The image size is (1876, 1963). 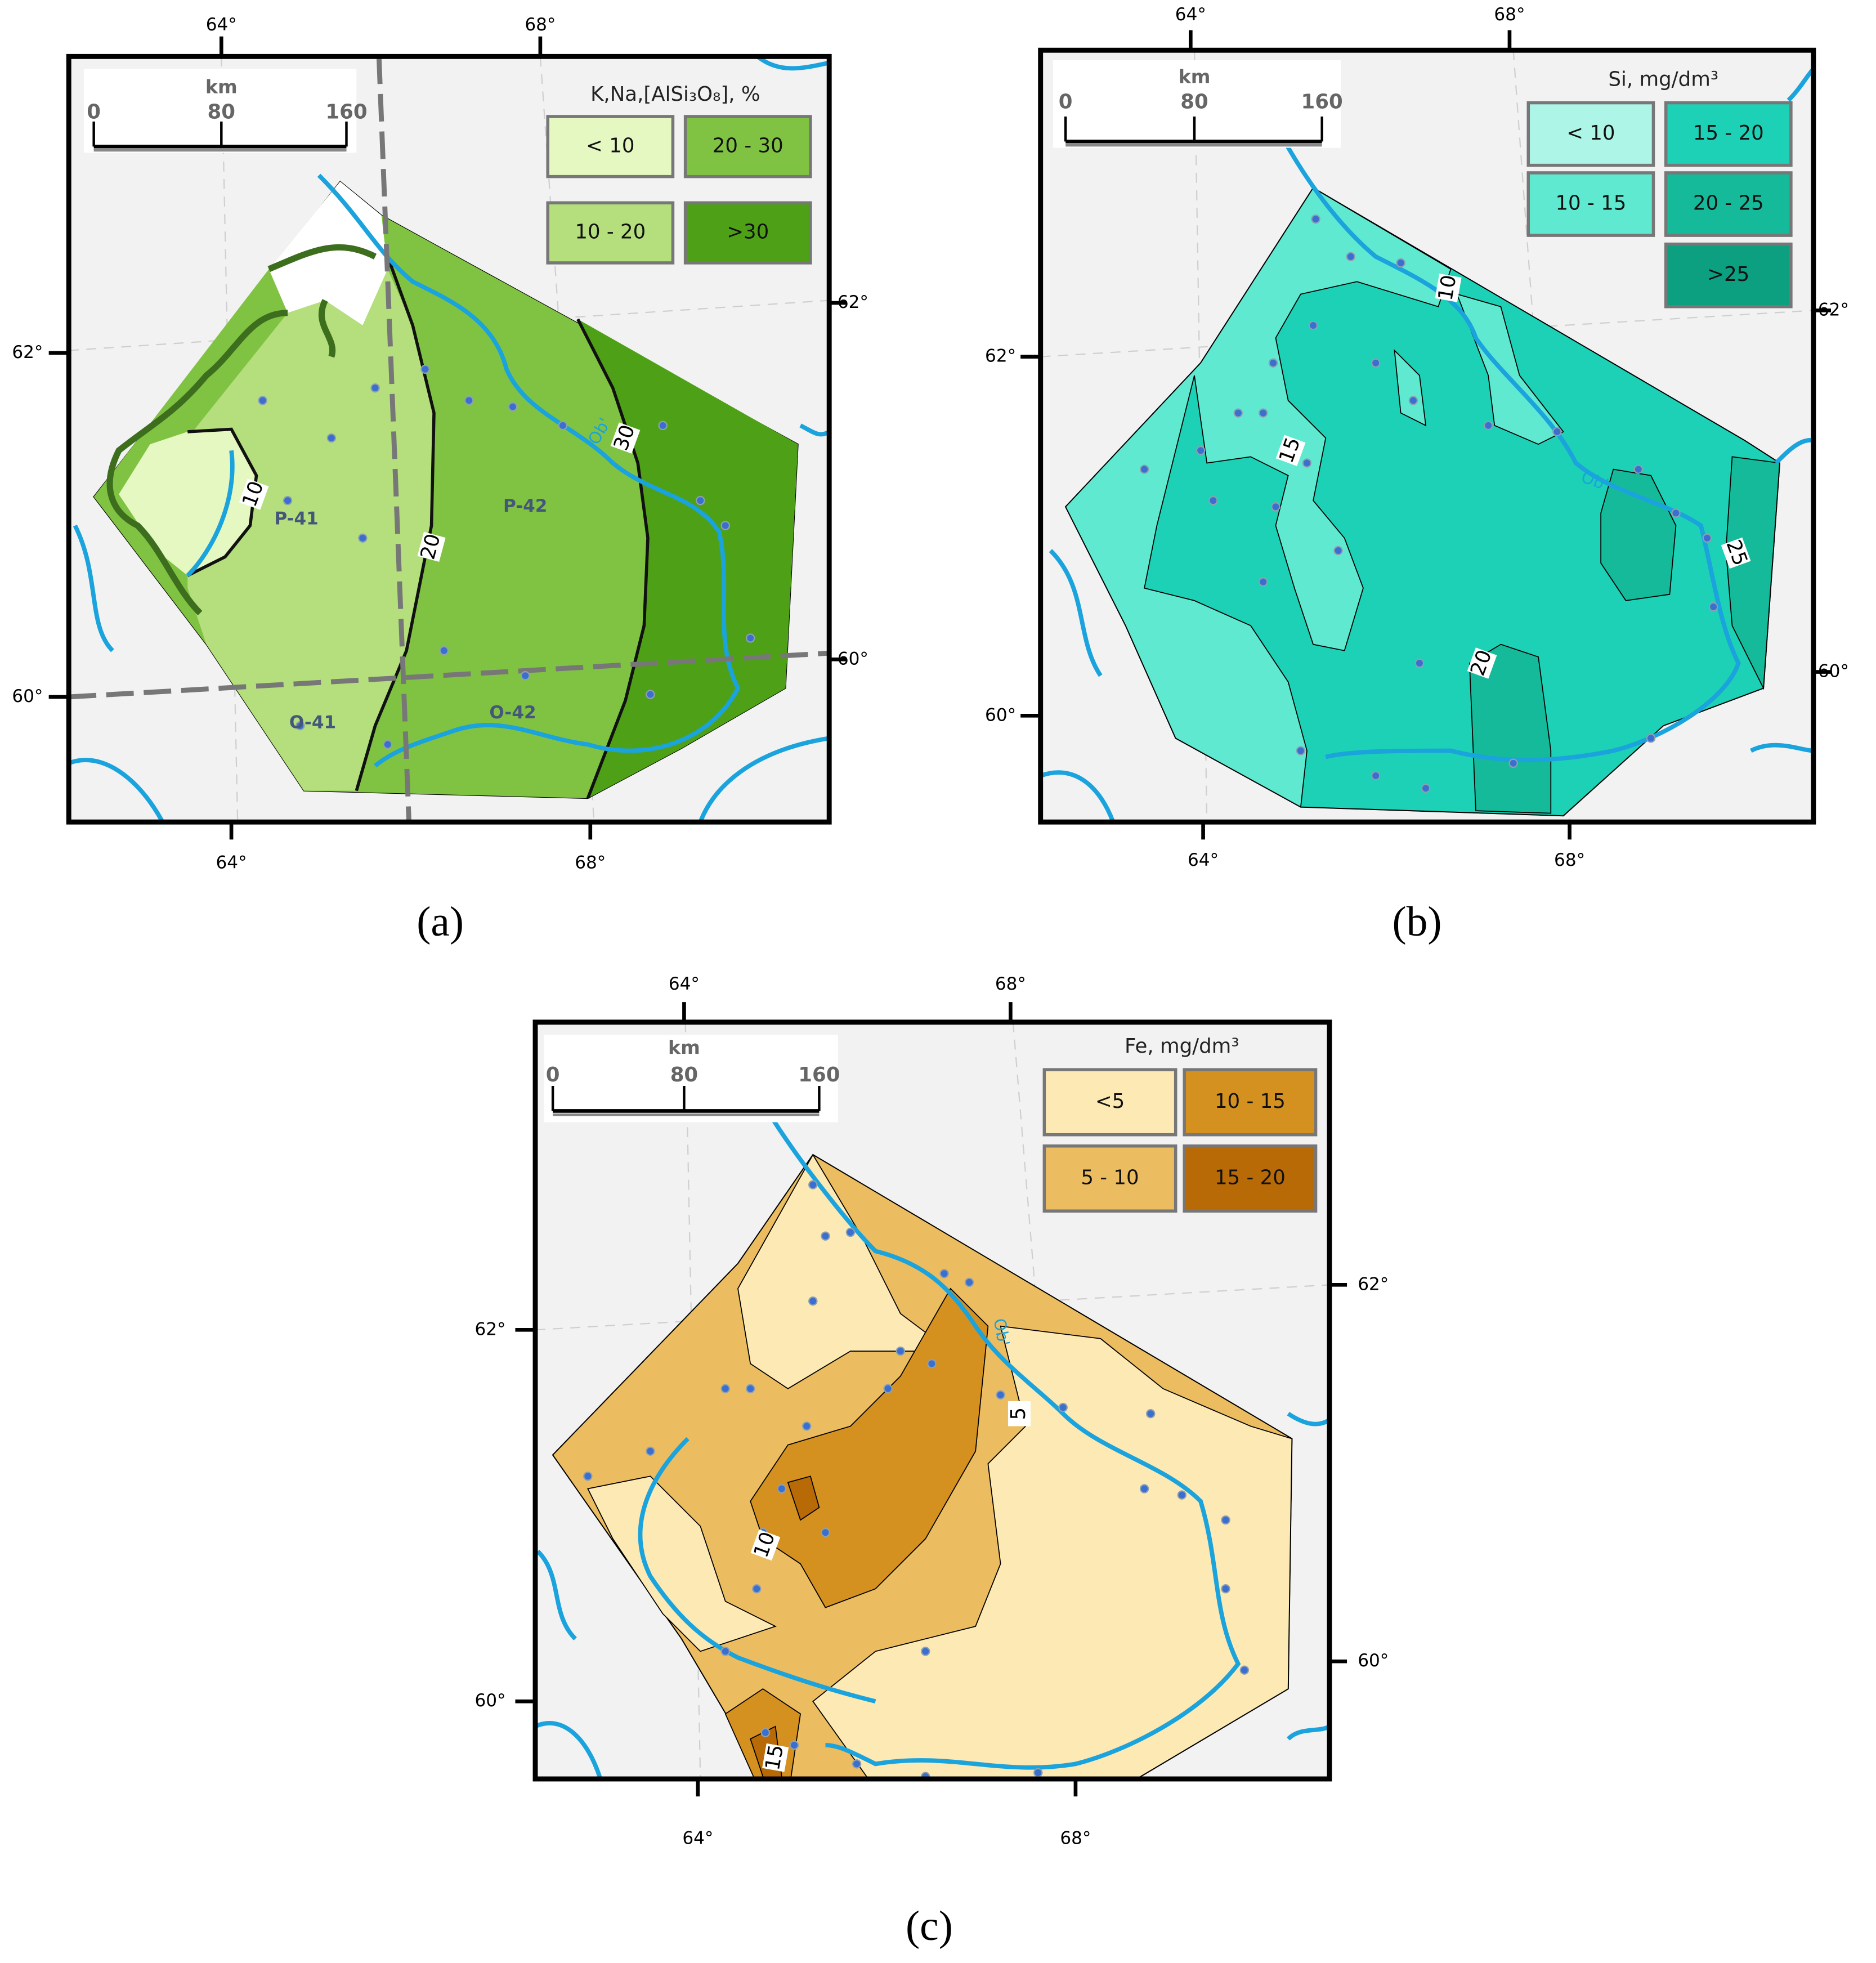 I want to click on sheet-label: P-41, so click(x=296, y=518).